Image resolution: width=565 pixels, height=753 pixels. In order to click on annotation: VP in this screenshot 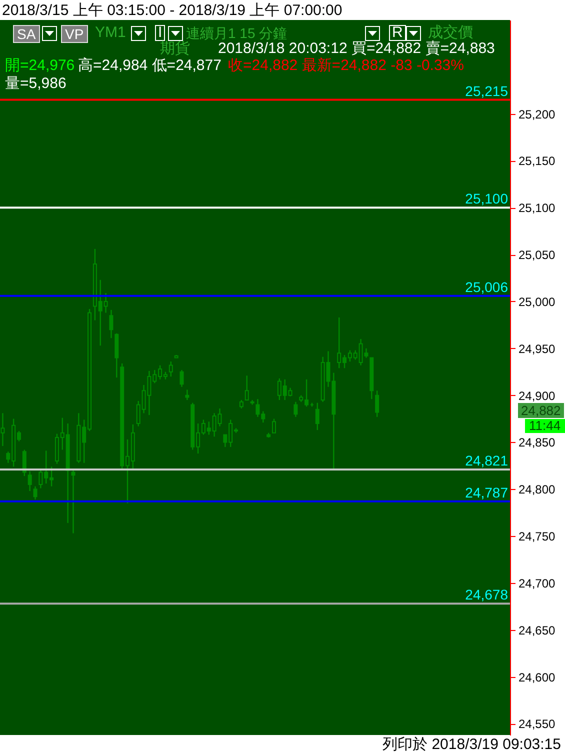, I will do `click(74, 34)`.